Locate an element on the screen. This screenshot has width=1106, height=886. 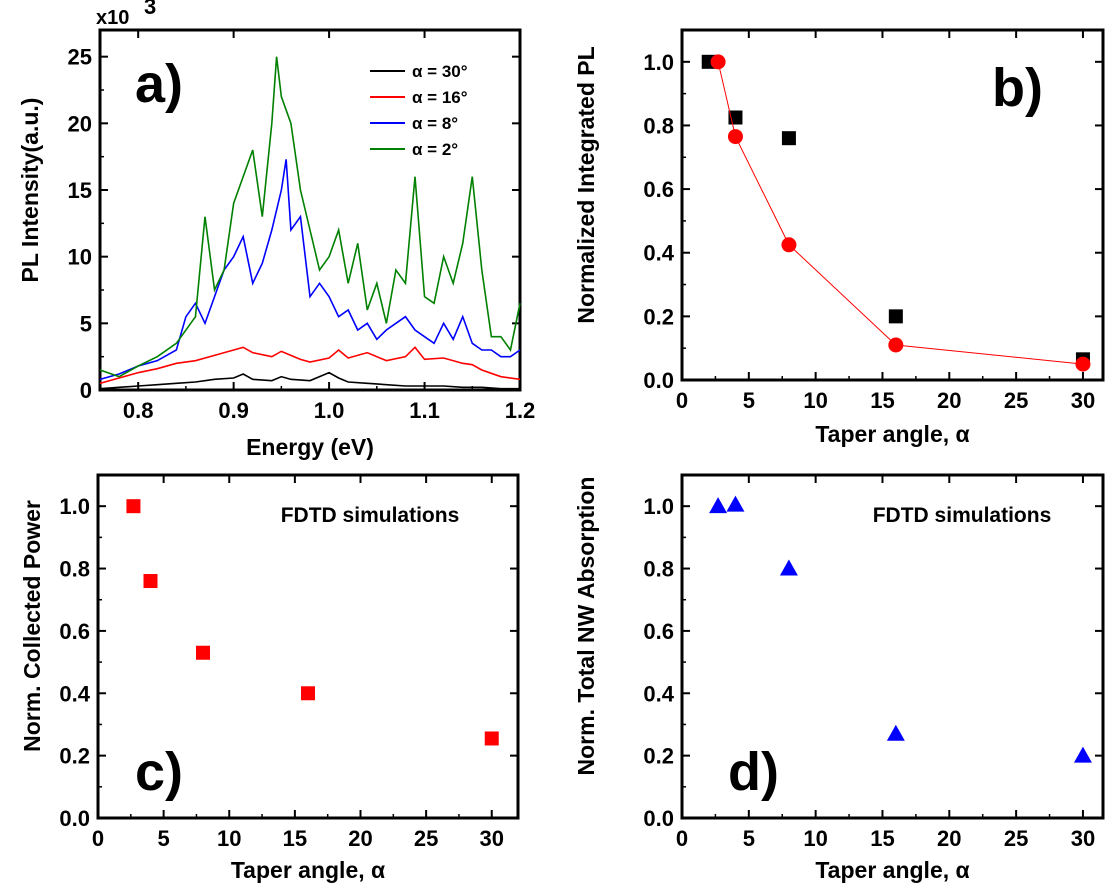
legend-label: α = 16° is located at coordinates (440, 97).